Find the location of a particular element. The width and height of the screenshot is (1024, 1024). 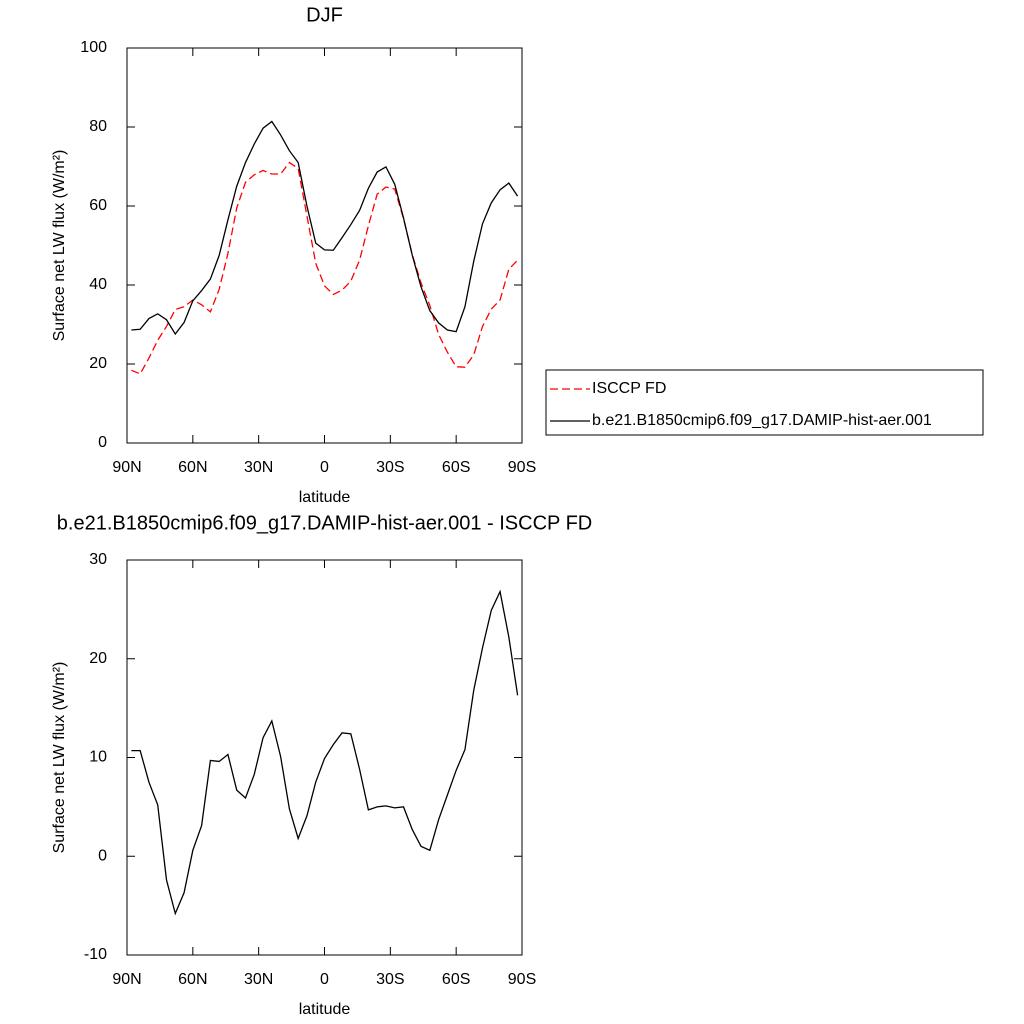

y-tick-label: 10 is located at coordinates (98, 757).